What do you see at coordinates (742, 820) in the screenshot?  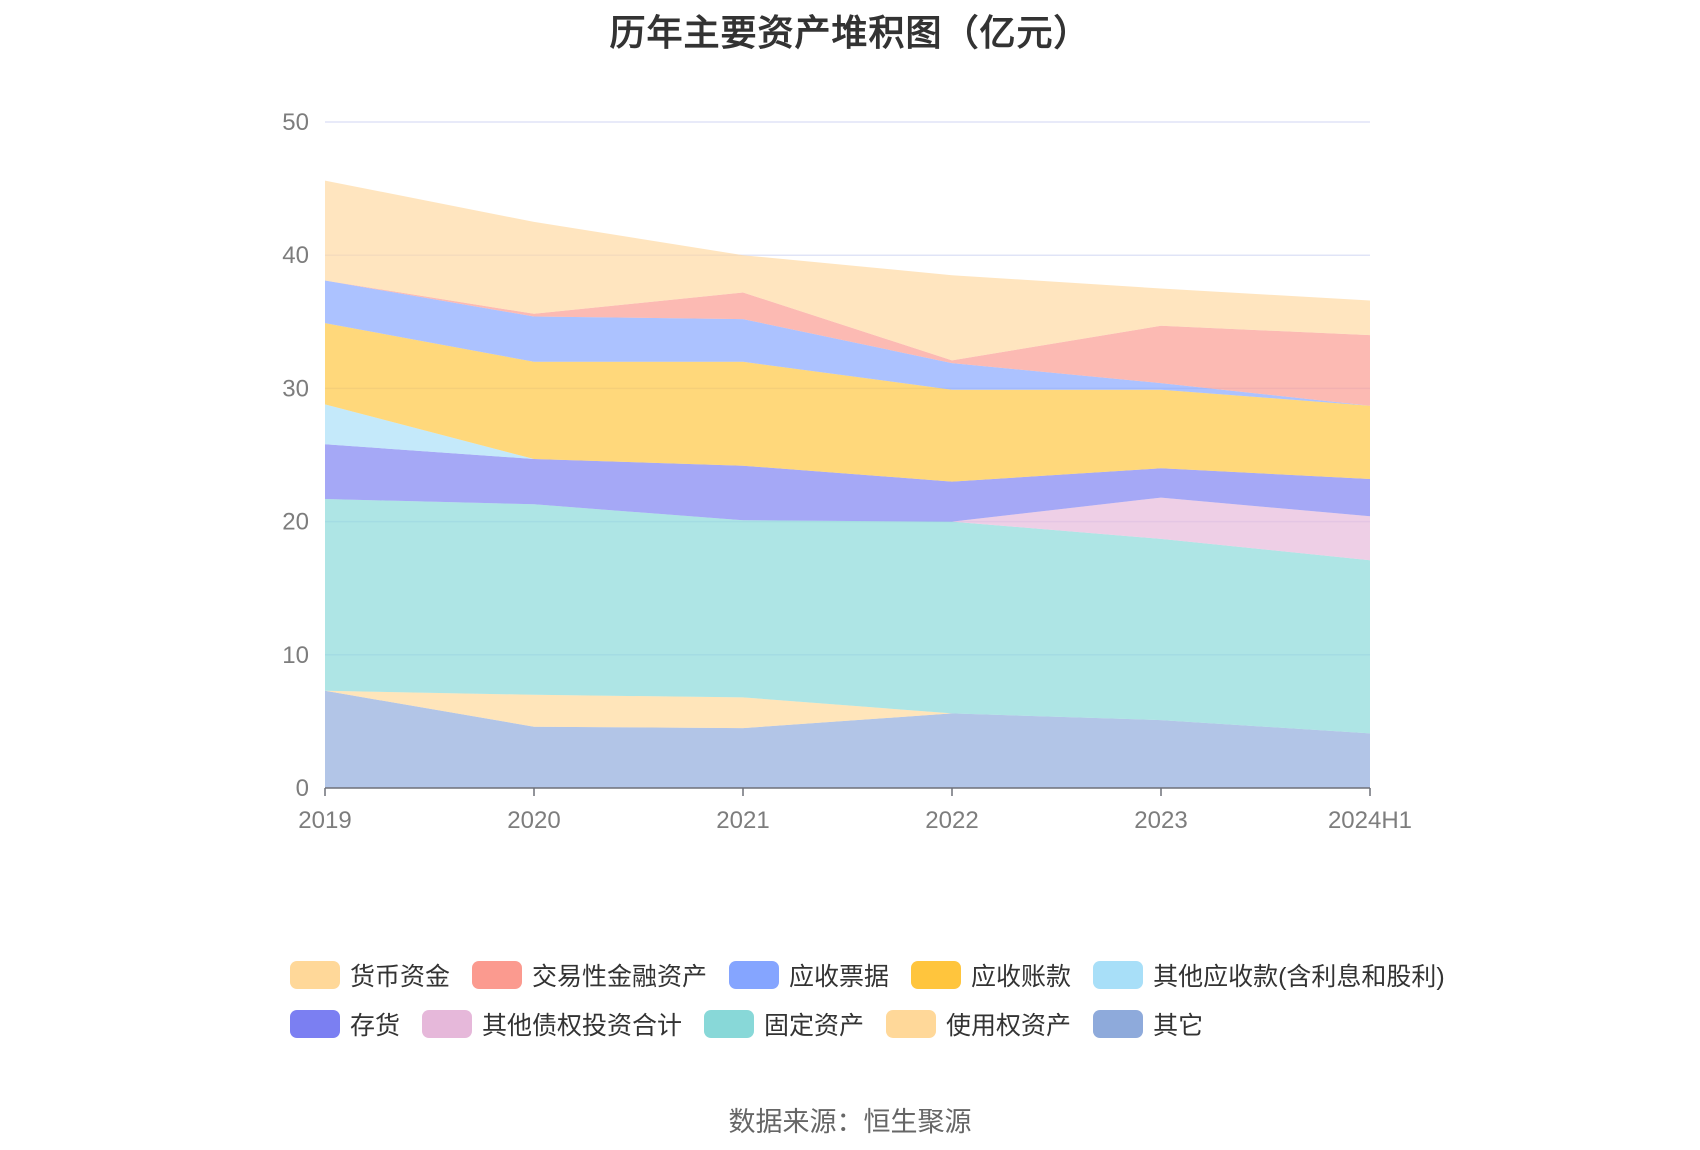 I see `x-tick-label: 2021` at bounding box center [742, 820].